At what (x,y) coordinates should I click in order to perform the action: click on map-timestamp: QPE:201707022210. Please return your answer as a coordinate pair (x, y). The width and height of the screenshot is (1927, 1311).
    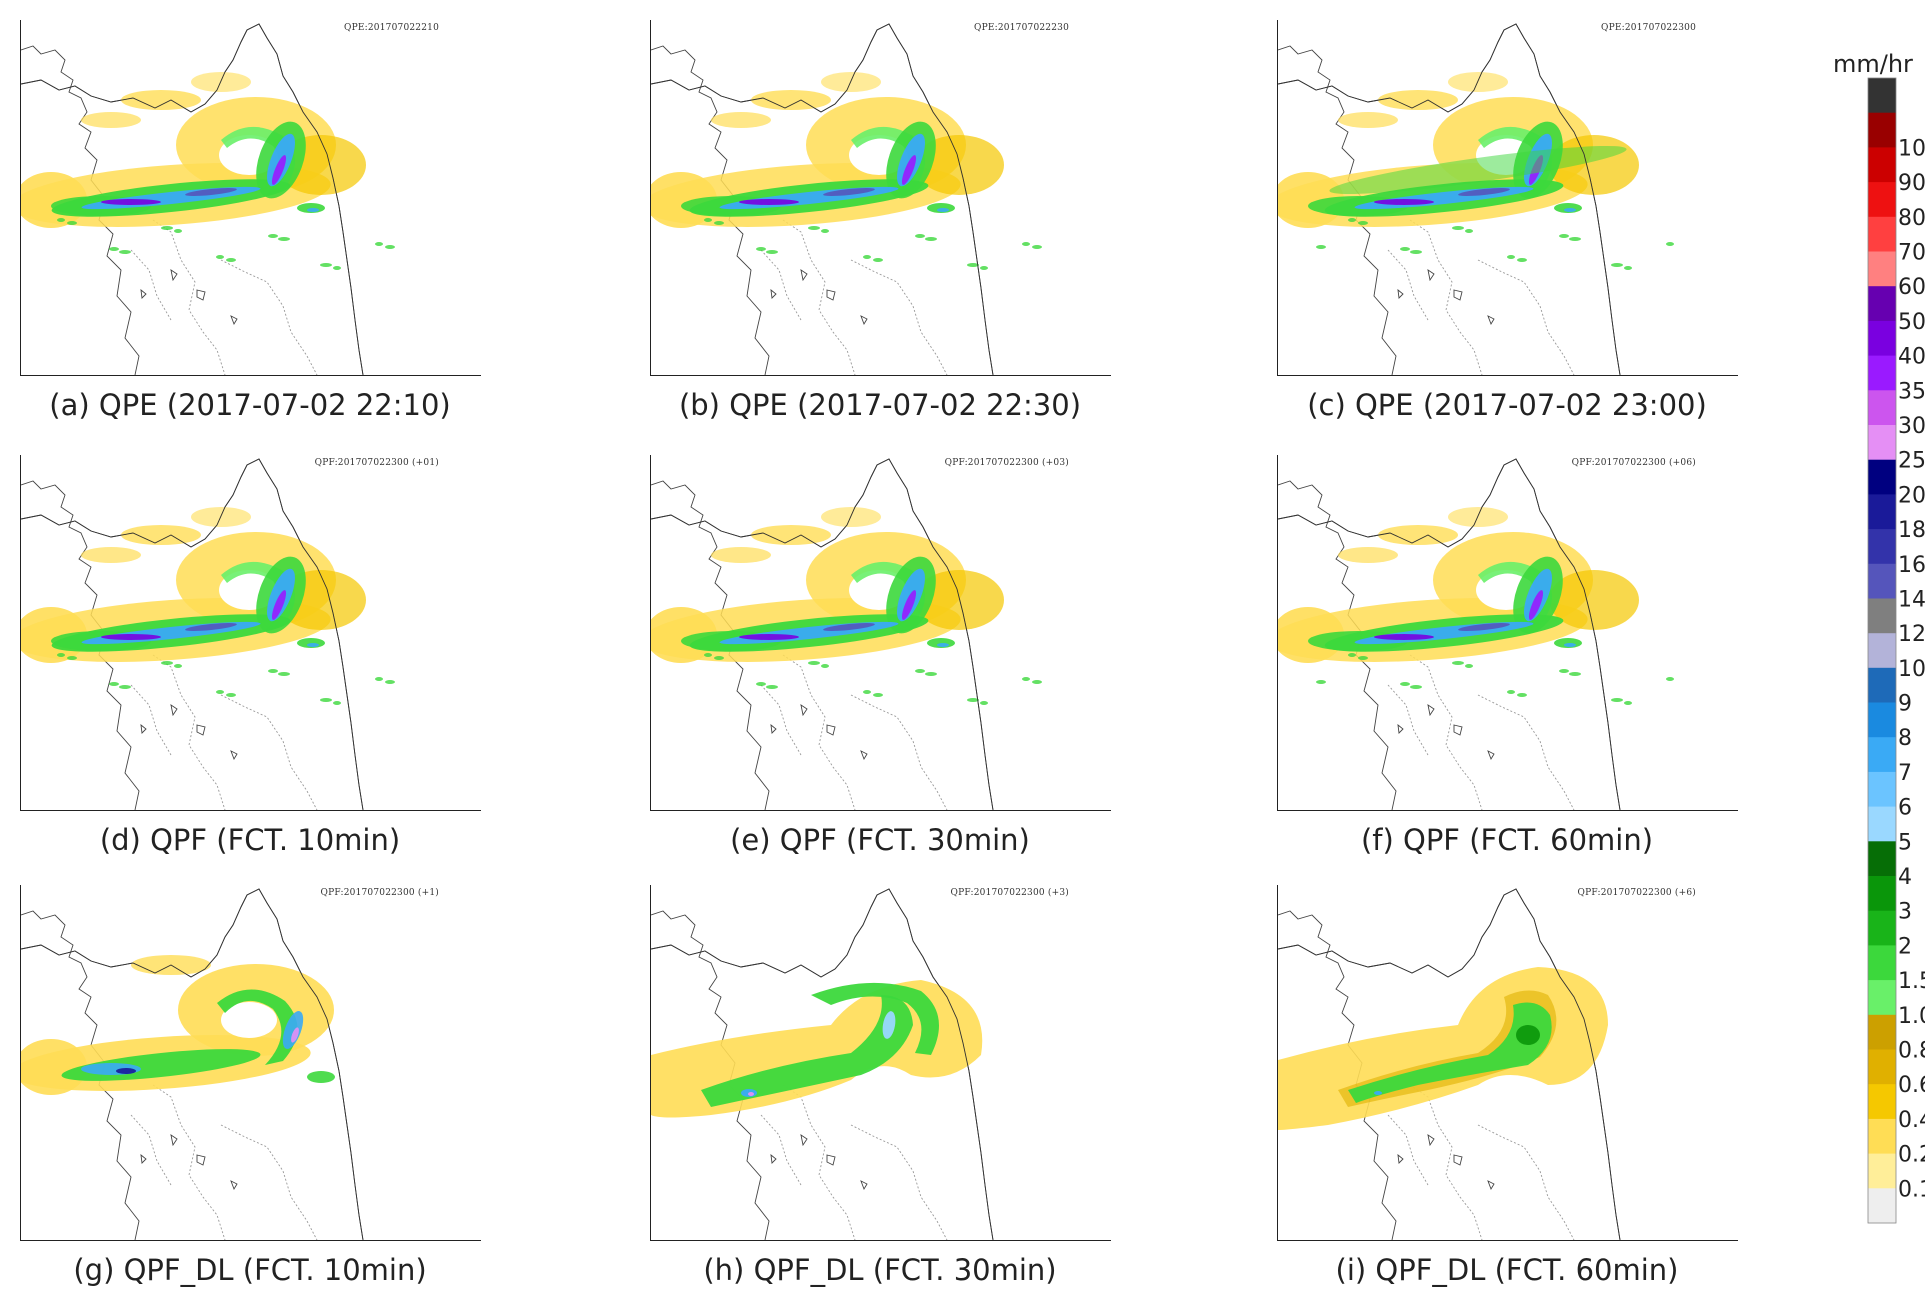
    Looking at the image, I should click on (391, 28).